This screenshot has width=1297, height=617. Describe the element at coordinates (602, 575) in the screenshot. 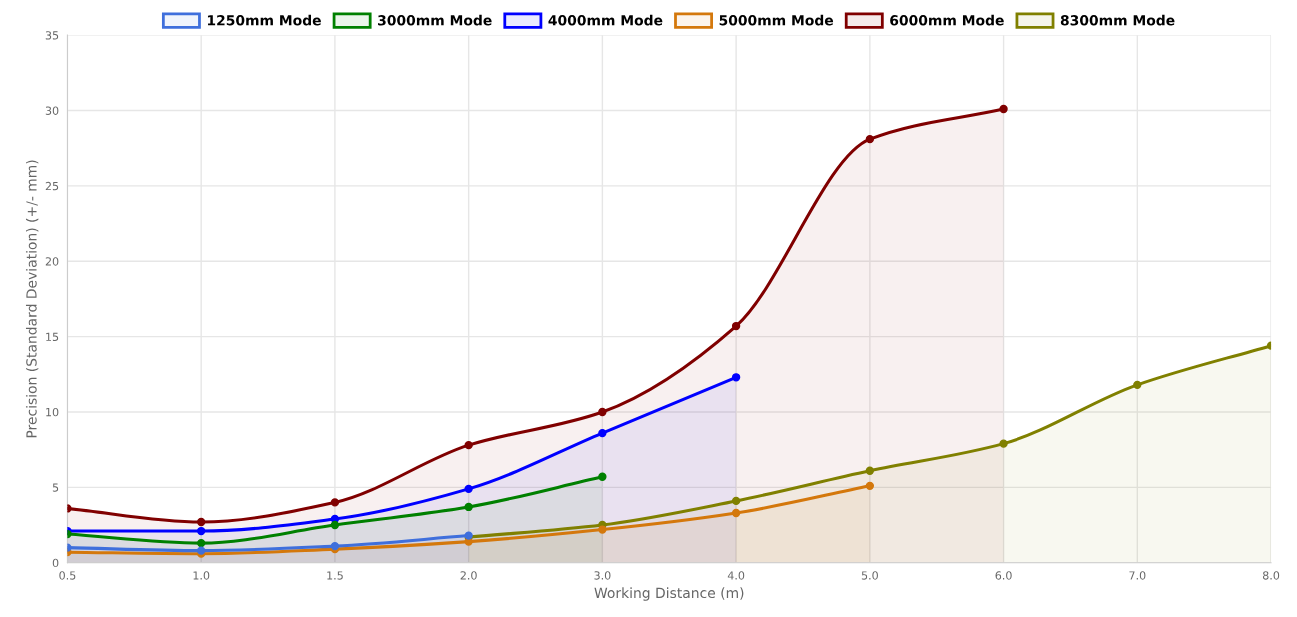

I see `x-tick-label: 3.0` at that location.